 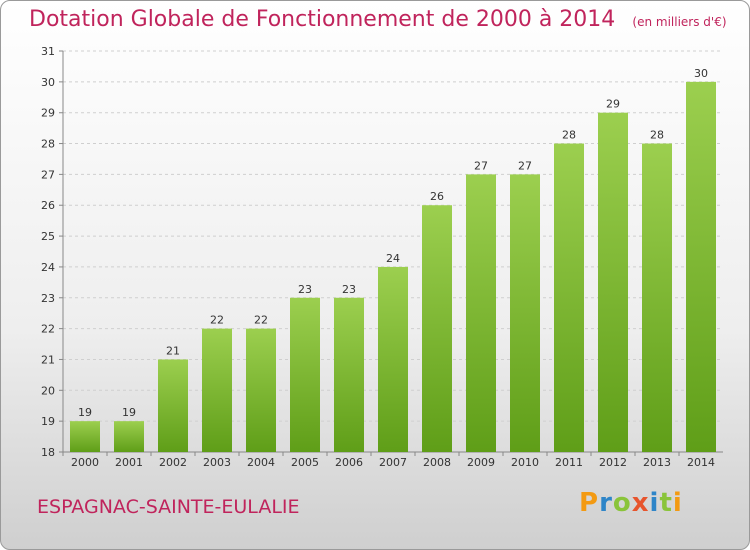 I want to click on y-tick-label: 24, so click(x=48, y=267).